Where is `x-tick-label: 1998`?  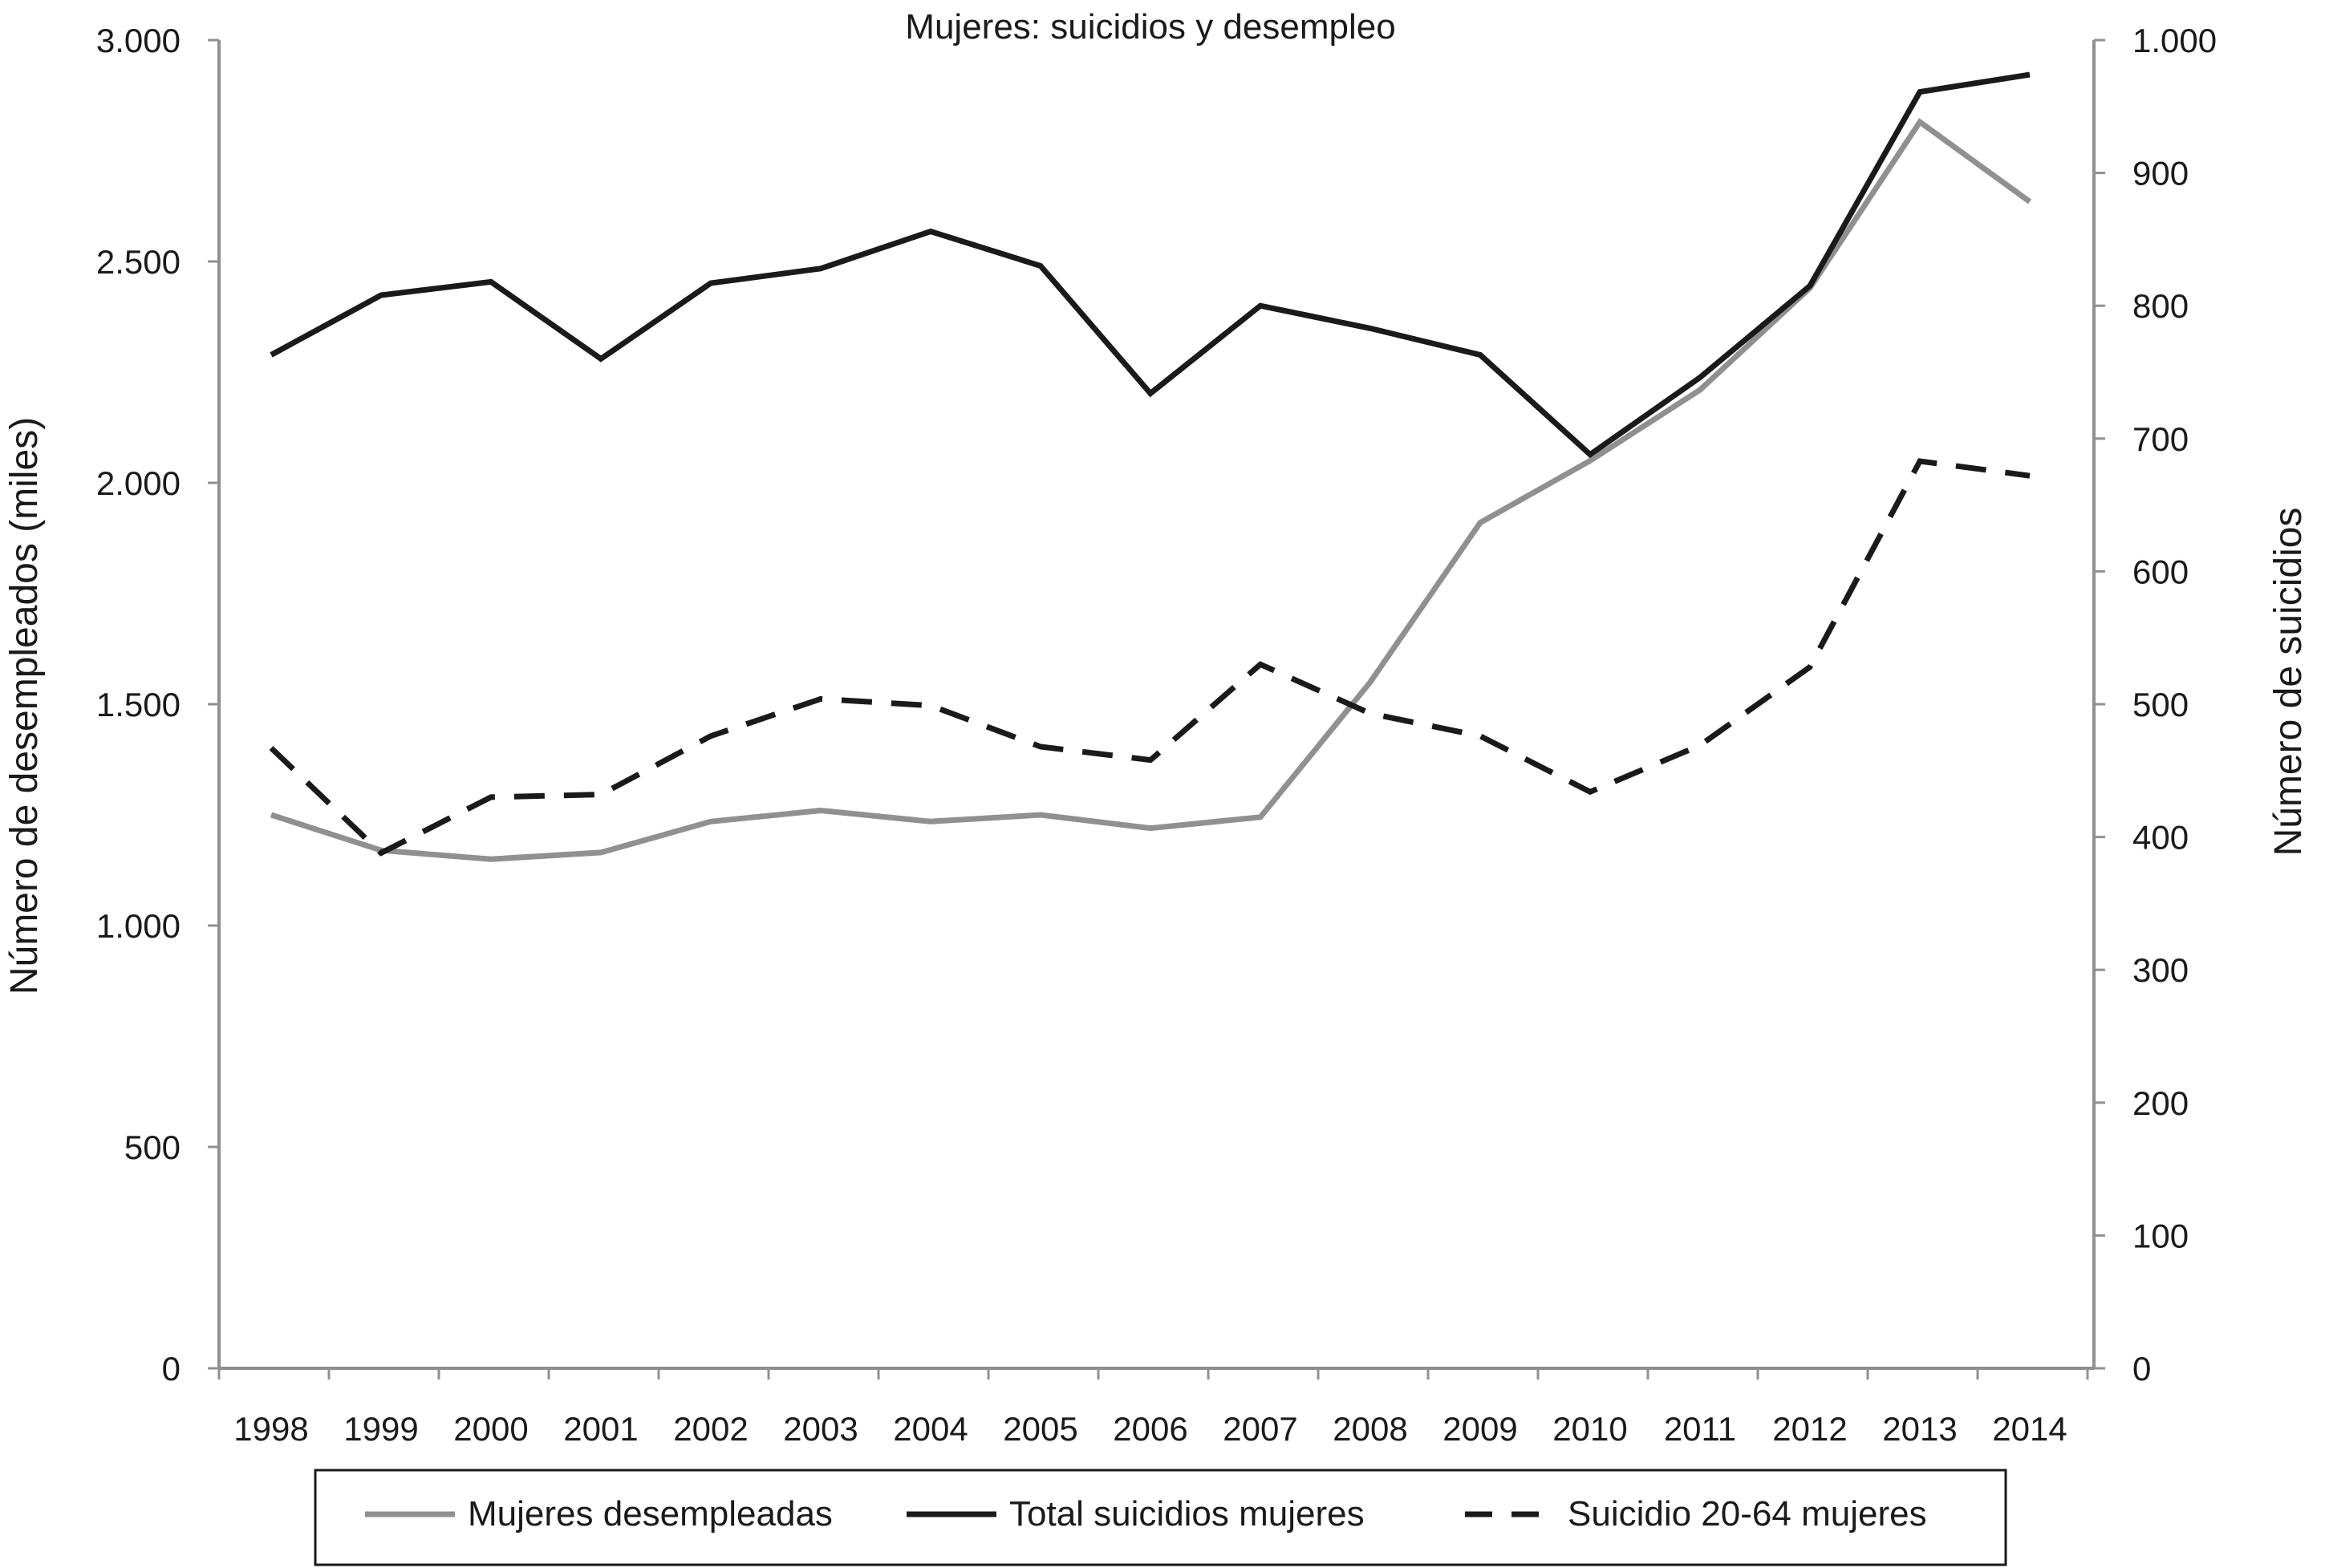 x-tick-label: 1998 is located at coordinates (270, 1429).